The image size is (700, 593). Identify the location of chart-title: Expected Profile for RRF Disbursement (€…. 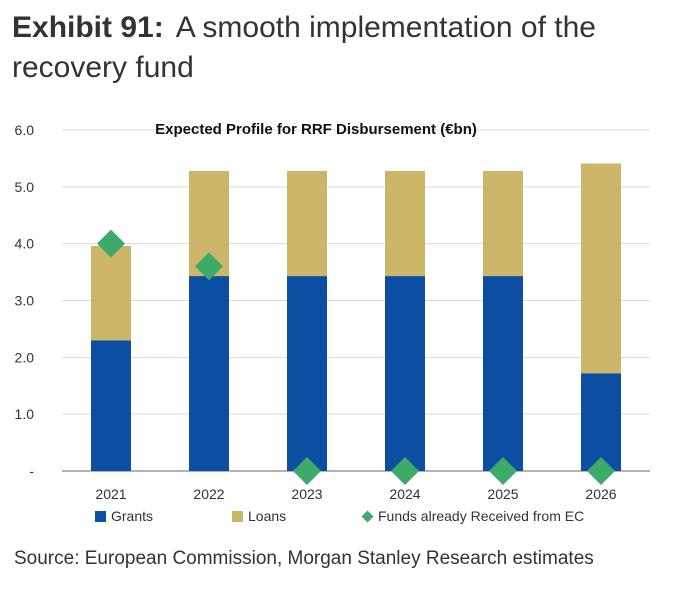
(316, 129).